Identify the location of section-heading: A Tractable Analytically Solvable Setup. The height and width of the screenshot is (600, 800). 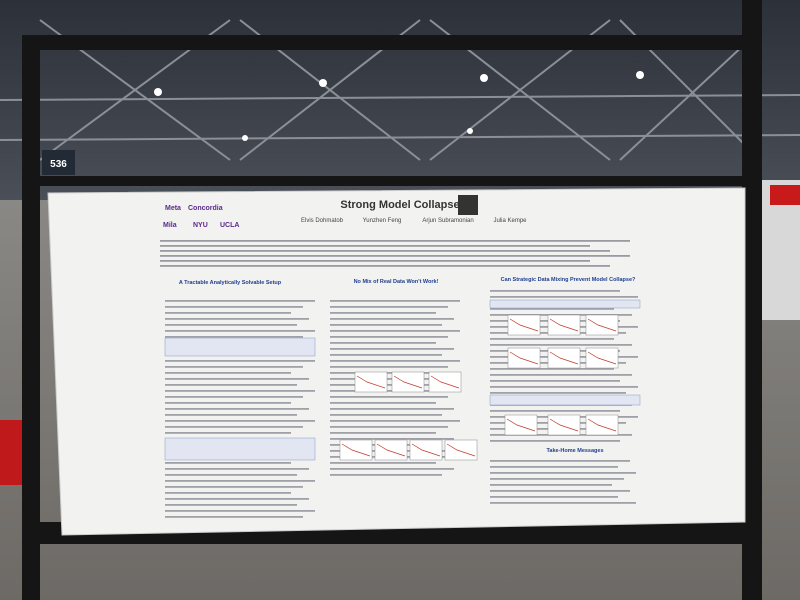
(230, 283).